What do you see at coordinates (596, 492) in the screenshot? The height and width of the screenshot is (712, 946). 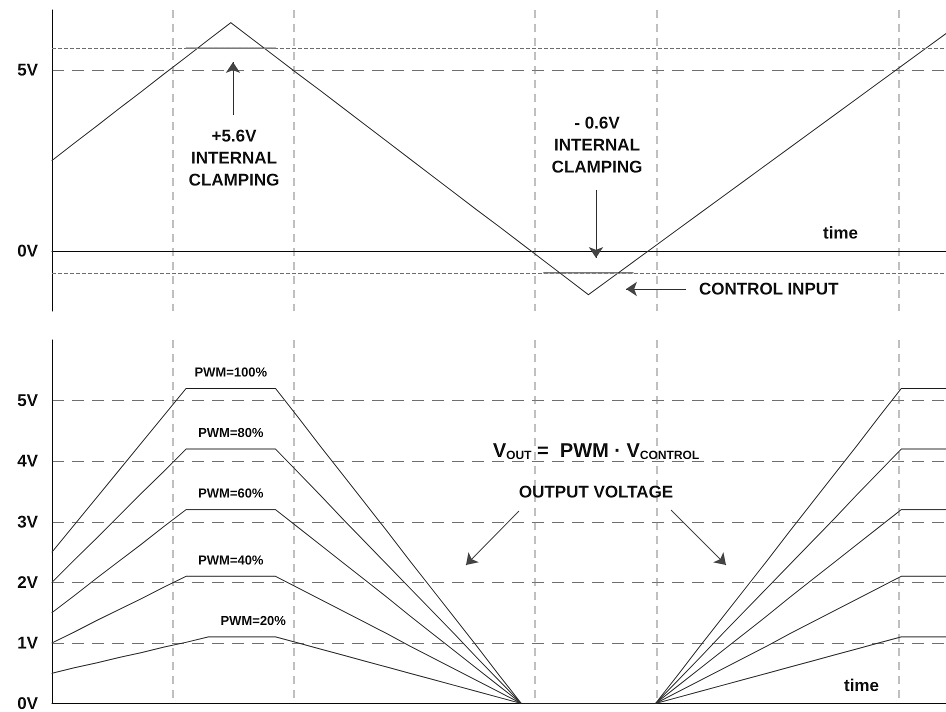 I see `annotation: OUTPUT VOLTAGE` at bounding box center [596, 492].